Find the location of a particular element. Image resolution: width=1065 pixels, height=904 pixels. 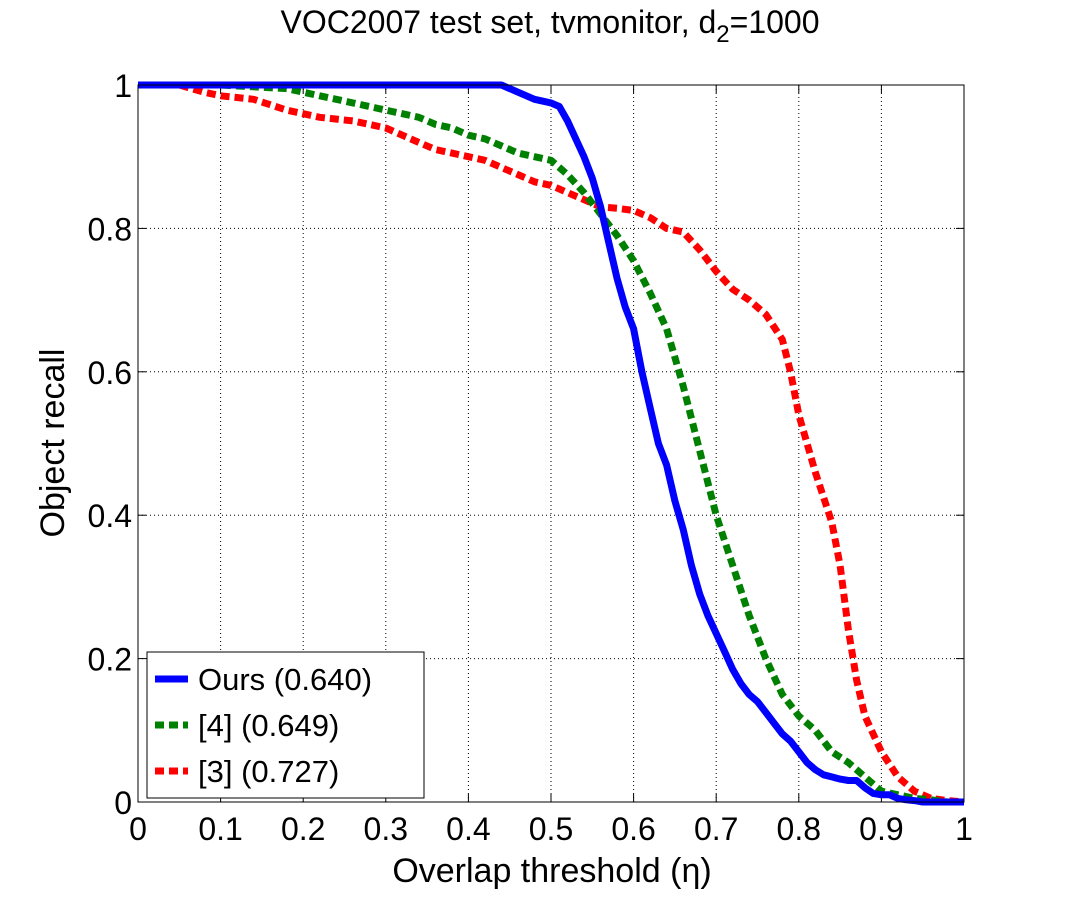

x-tick-label: 0.9 is located at coordinates (881, 829).